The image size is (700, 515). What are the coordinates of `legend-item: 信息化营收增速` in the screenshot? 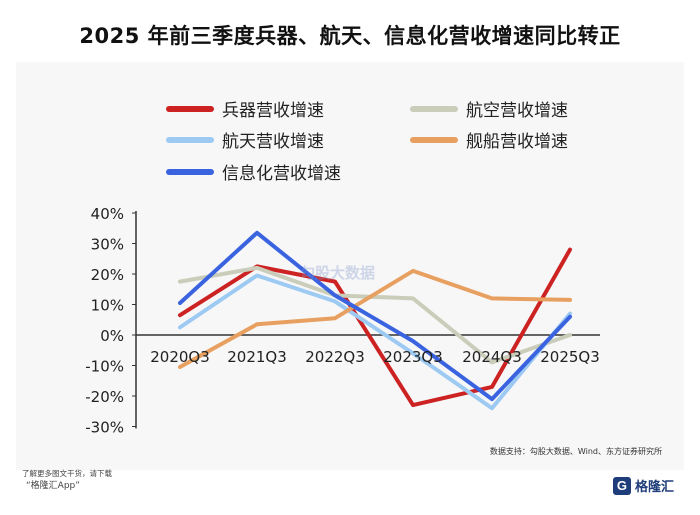 It's located at (253, 171).